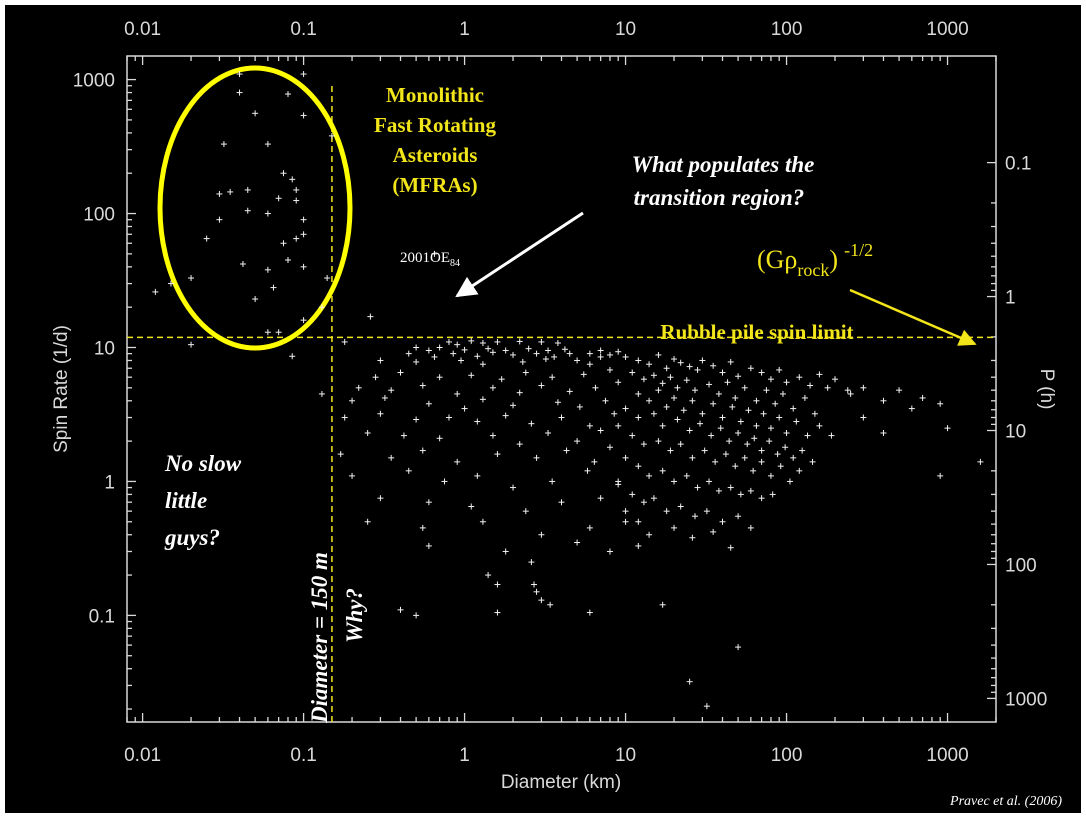  Describe the element at coordinates (435, 125) in the screenshot. I see `mfra-label-line2: Fast Rotating` at that location.